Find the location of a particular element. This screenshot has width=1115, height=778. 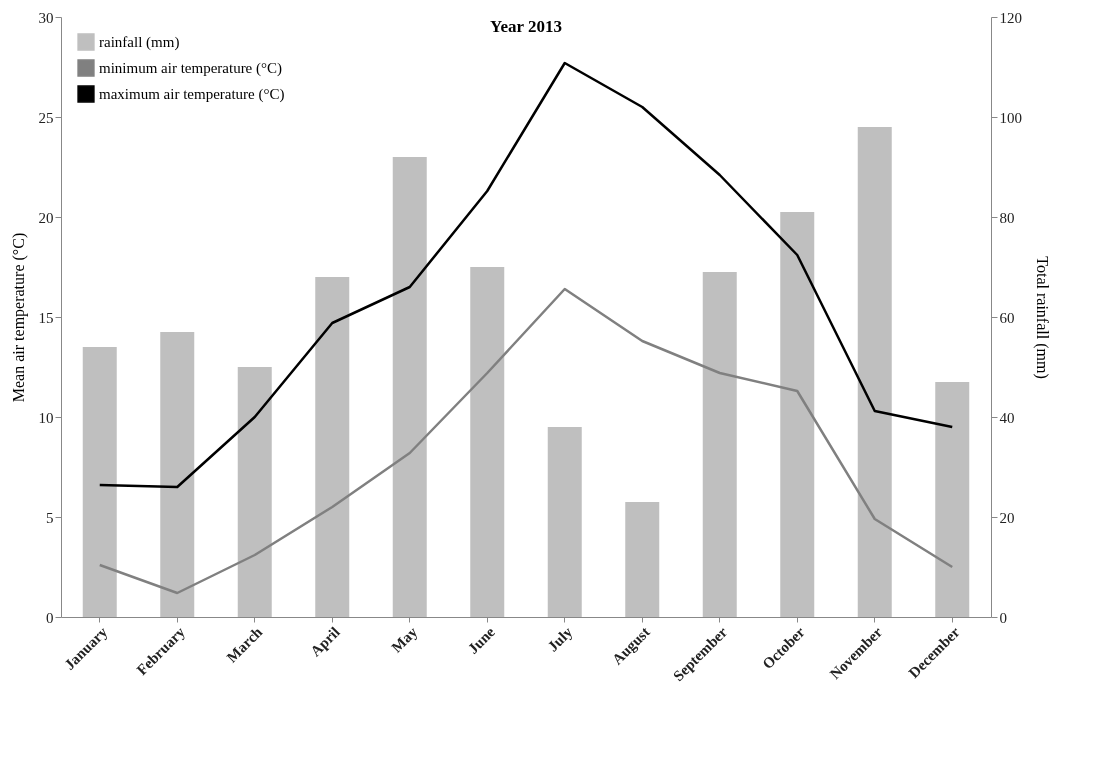

y2-tick-label: 100 is located at coordinates (1010, 117).